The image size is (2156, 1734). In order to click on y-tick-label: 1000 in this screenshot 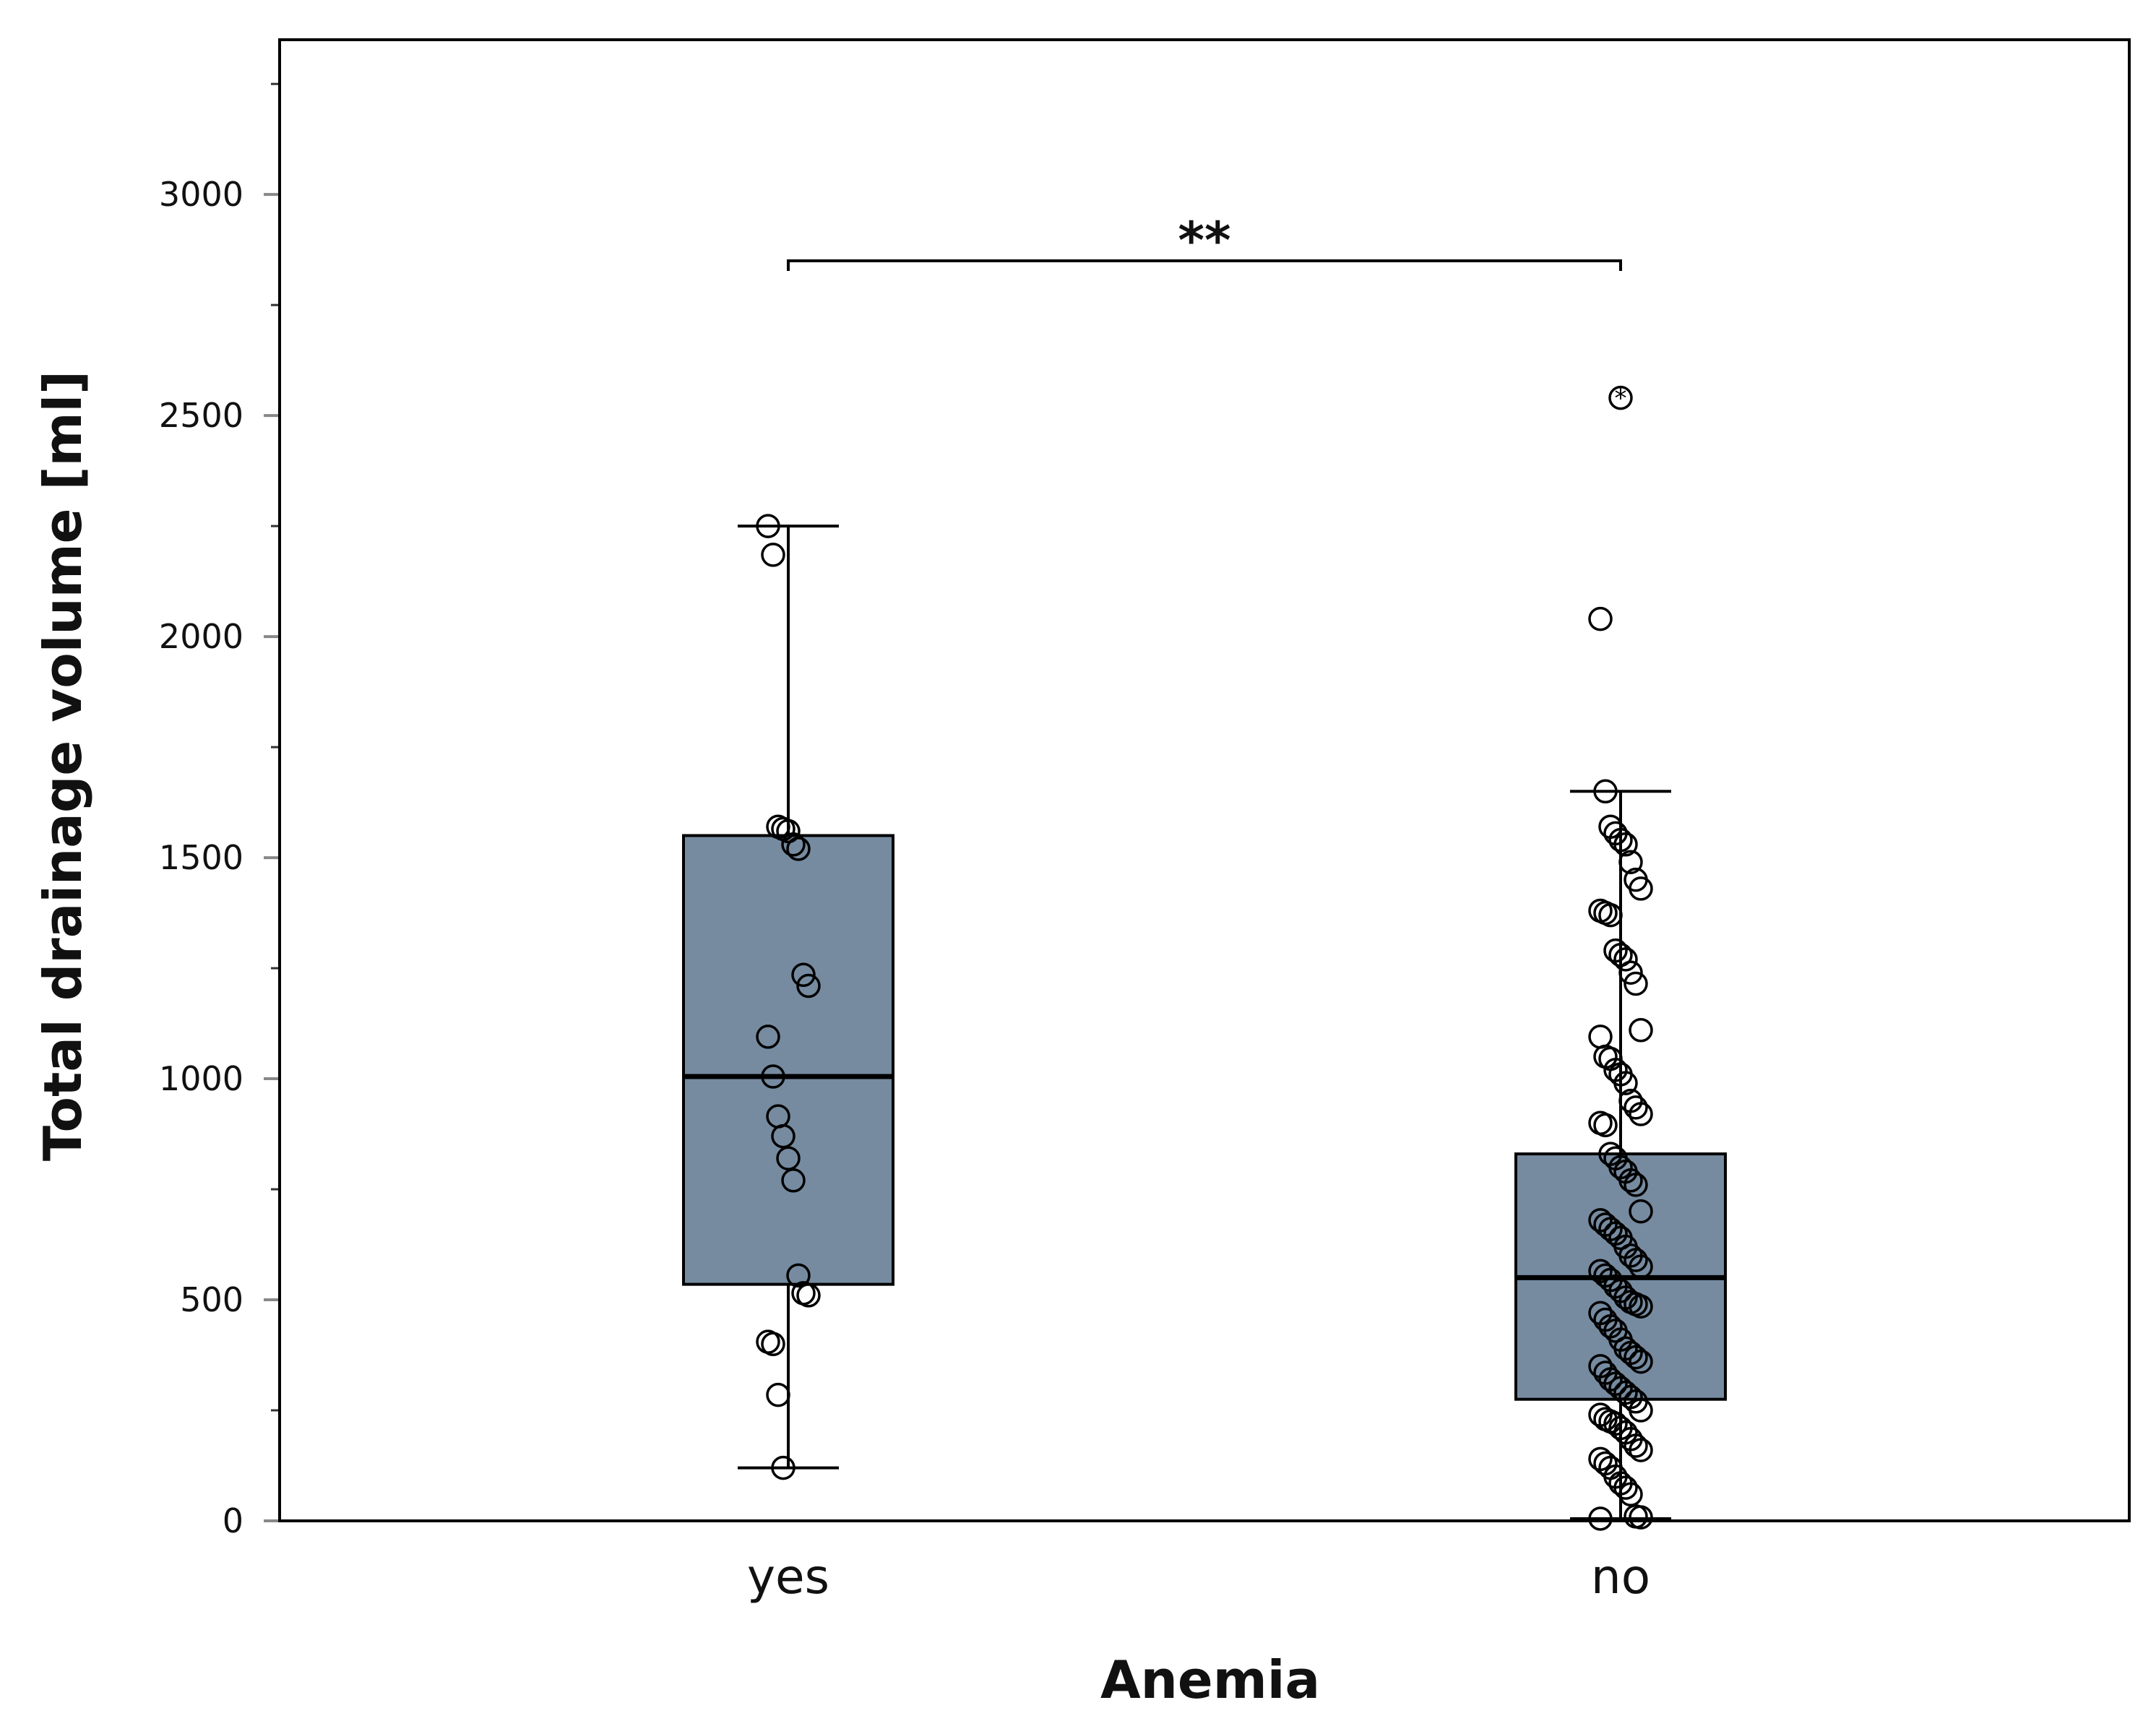, I will do `click(201, 1078)`.